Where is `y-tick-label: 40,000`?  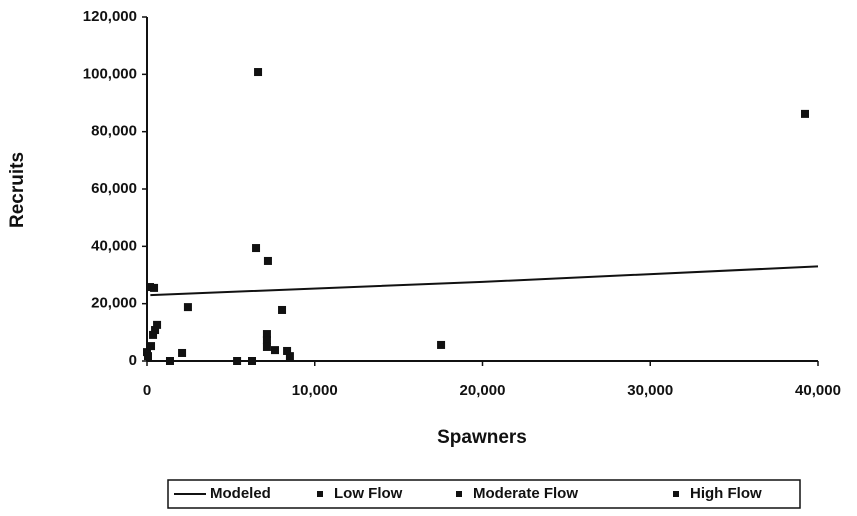
y-tick-label: 40,000 is located at coordinates (114, 245).